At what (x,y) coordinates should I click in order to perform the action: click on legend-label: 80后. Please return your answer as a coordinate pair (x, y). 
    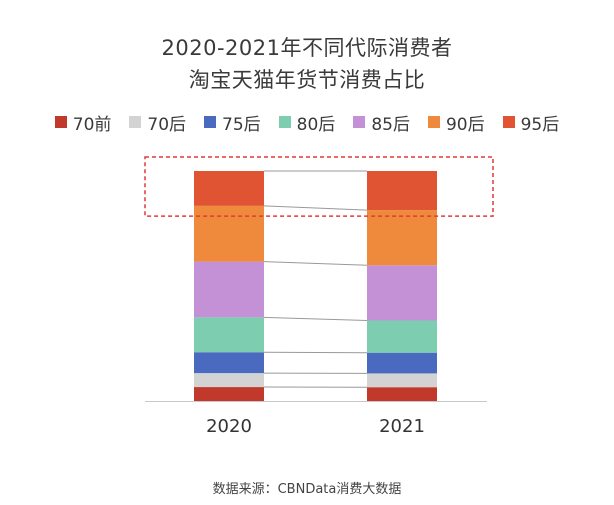
    Looking at the image, I should click on (316, 124).